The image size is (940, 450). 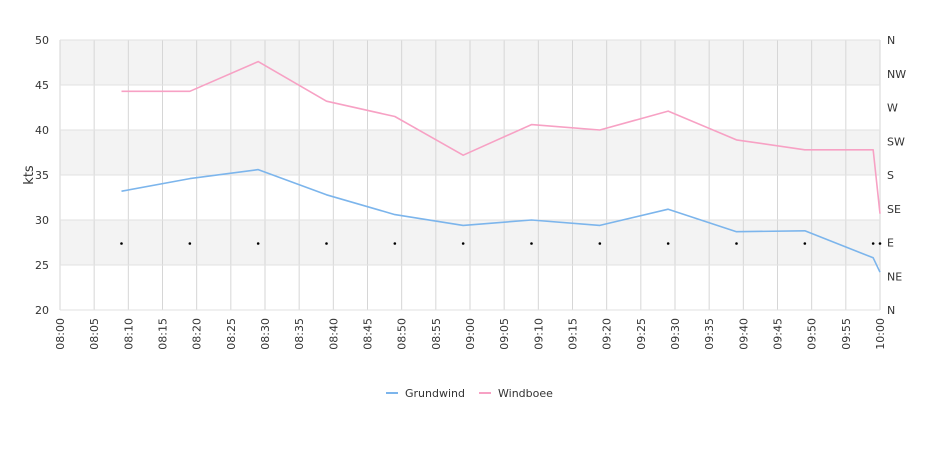 What do you see at coordinates (42, 220) in the screenshot?
I see `y-tick-label: 30` at bounding box center [42, 220].